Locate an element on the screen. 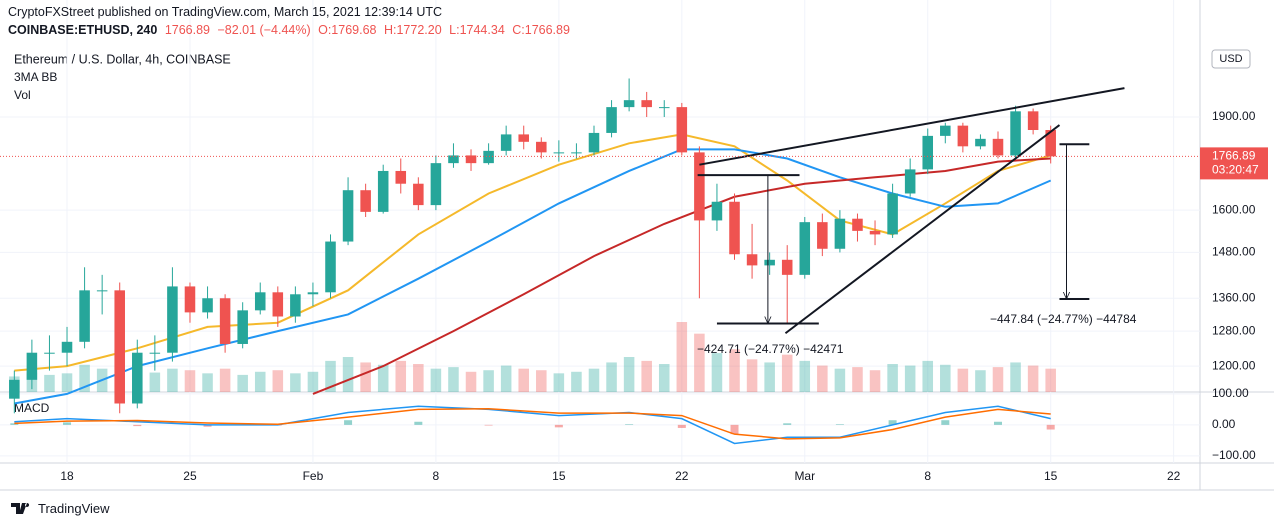 The height and width of the screenshot is (528, 1274). ohlc-high: H:1772.20 is located at coordinates (412, 30).